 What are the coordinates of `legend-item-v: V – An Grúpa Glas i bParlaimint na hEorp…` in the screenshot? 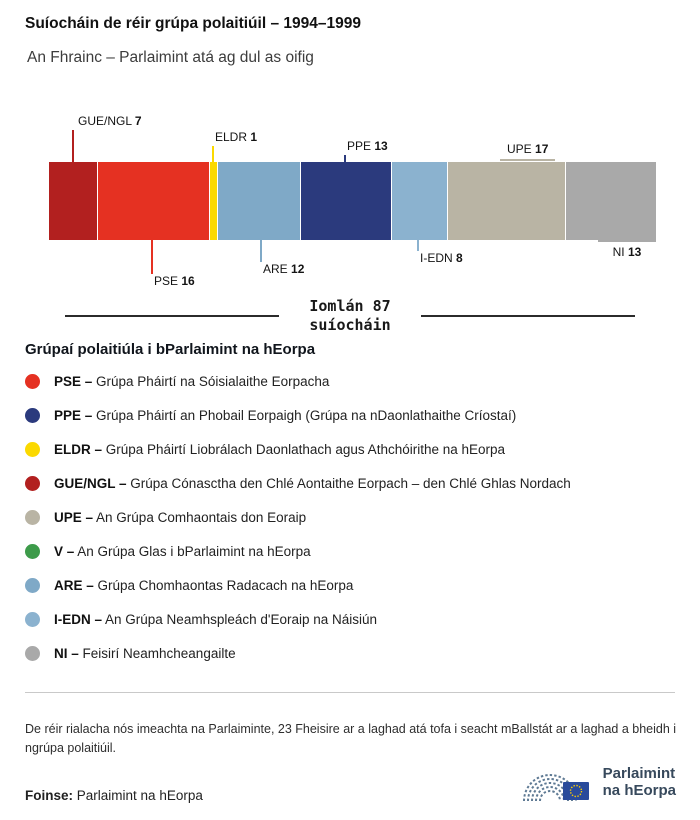 It's located at (350, 551).